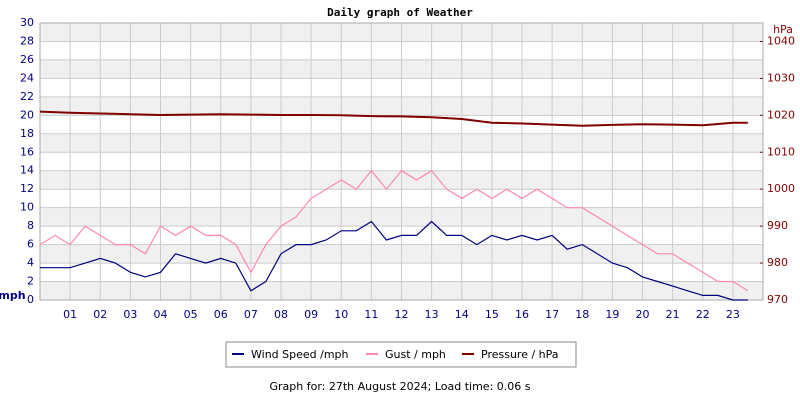 The width and height of the screenshot is (800, 400). I want to click on y-tick-label: 26, so click(27, 59).